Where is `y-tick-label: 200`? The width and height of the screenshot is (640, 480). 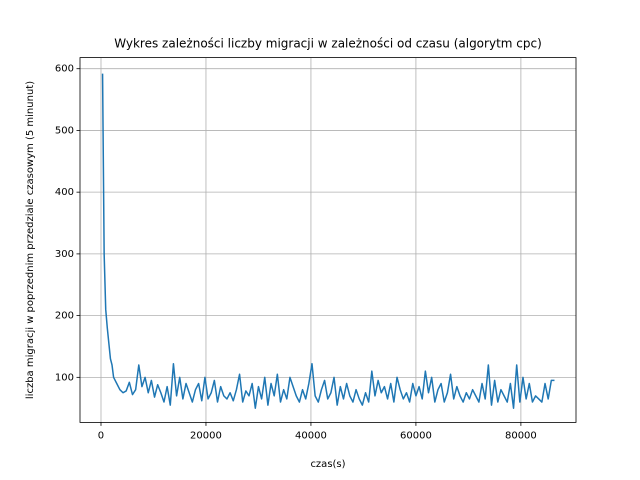 y-tick-label: 200 is located at coordinates (64, 316).